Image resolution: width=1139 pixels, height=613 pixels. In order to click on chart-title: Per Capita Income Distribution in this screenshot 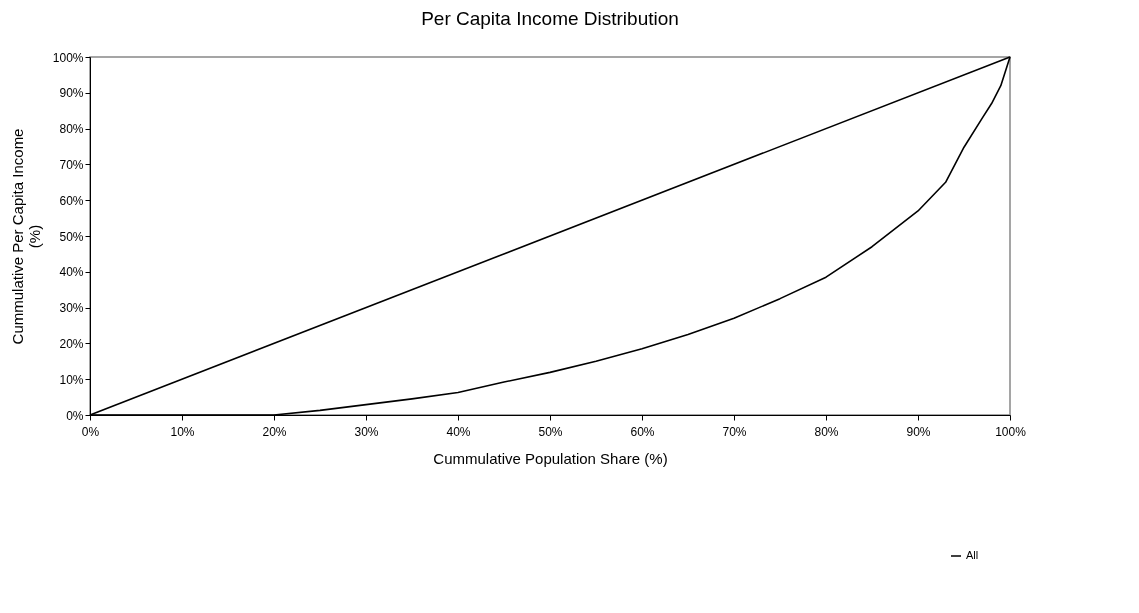, I will do `click(550, 18)`.